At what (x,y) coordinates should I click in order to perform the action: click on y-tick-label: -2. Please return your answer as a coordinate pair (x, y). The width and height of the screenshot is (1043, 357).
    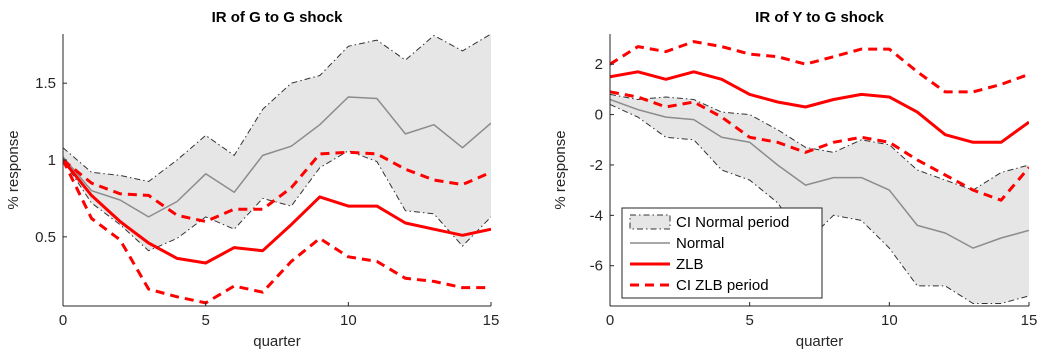
    Looking at the image, I should click on (596, 165).